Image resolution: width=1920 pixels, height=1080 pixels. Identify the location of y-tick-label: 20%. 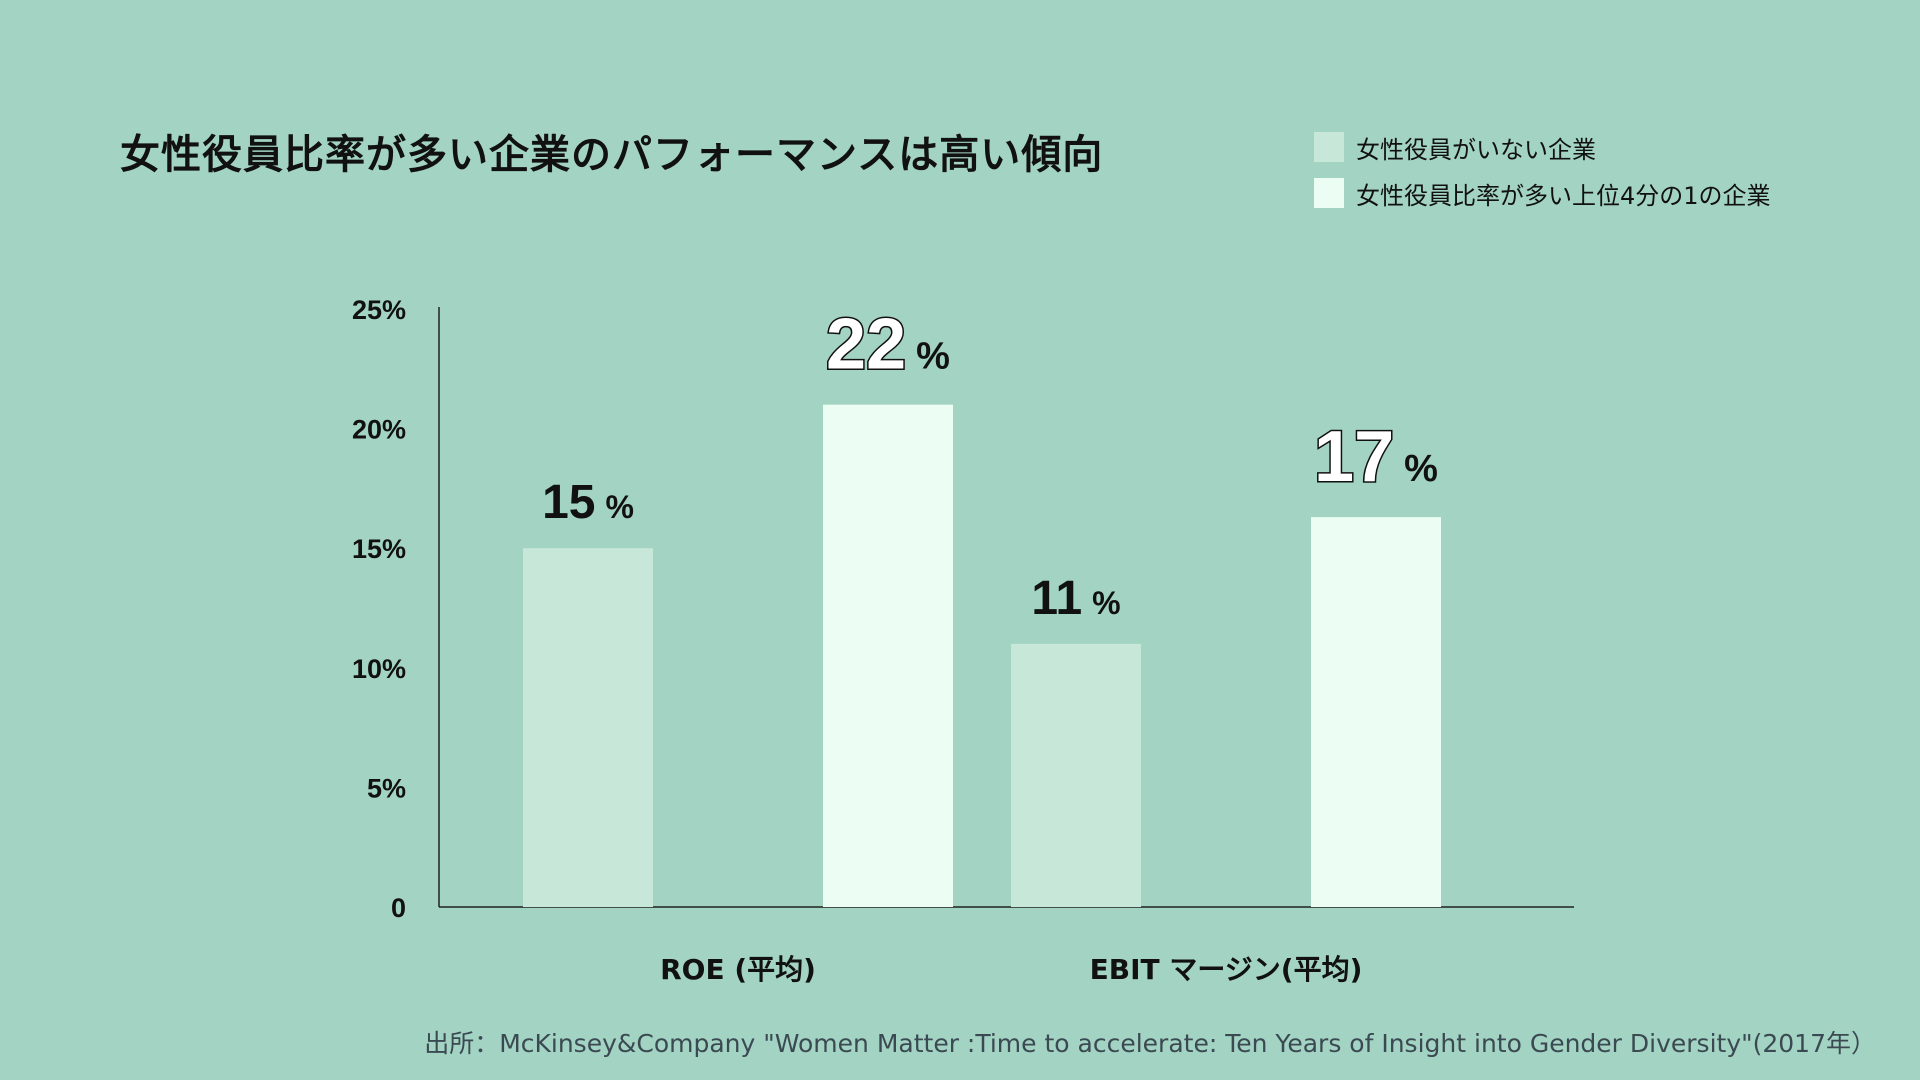
(379, 430).